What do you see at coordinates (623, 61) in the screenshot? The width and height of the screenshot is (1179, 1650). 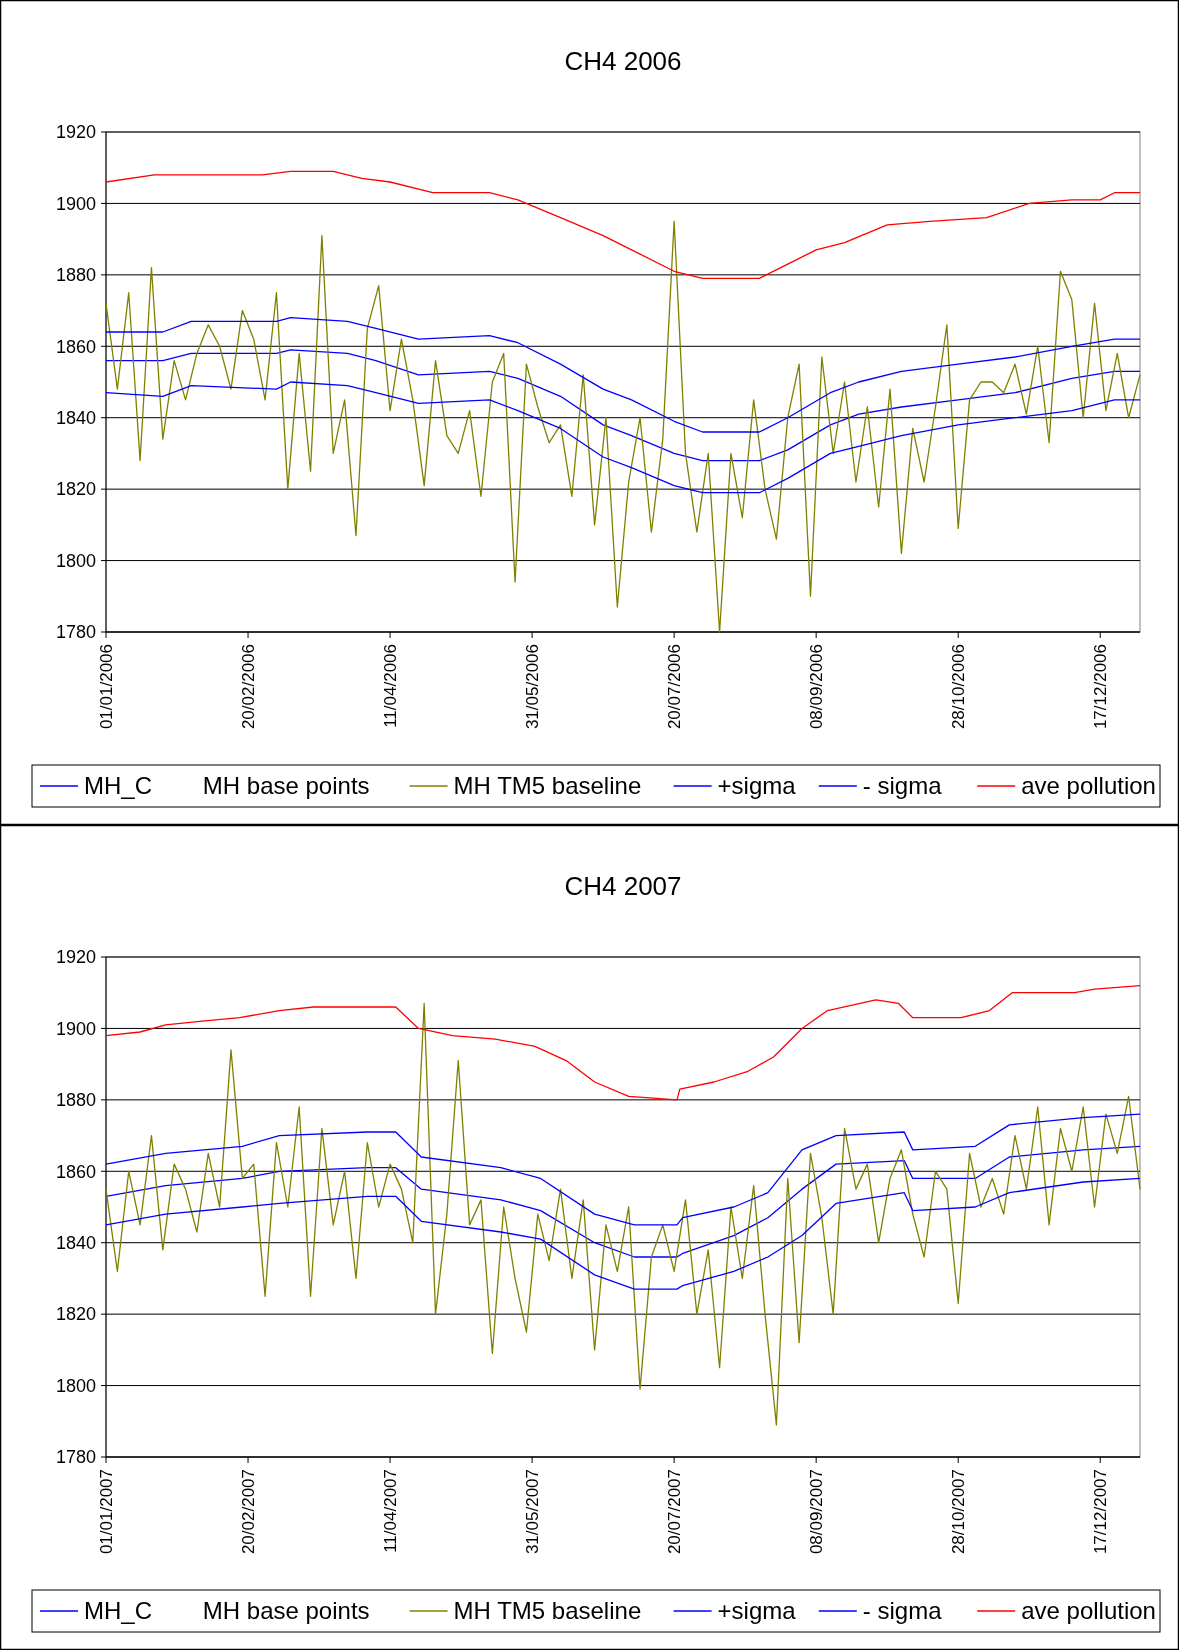 I see `chart-title: CH4 2006` at bounding box center [623, 61].